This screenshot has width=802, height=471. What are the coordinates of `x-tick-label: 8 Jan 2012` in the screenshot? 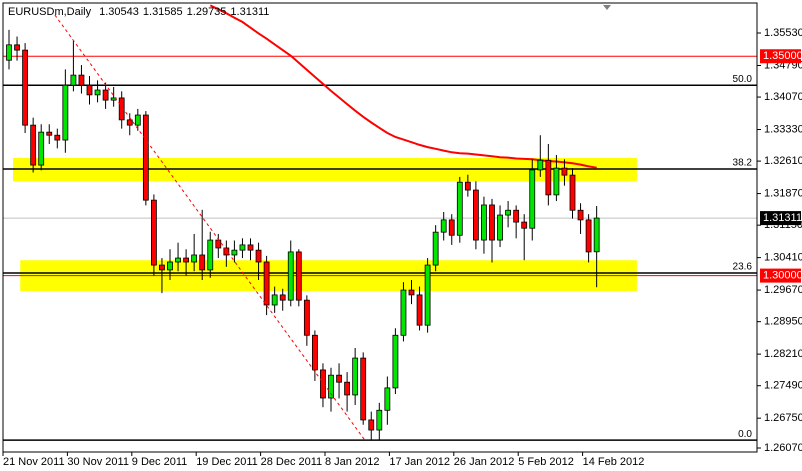 It's located at (352, 462).